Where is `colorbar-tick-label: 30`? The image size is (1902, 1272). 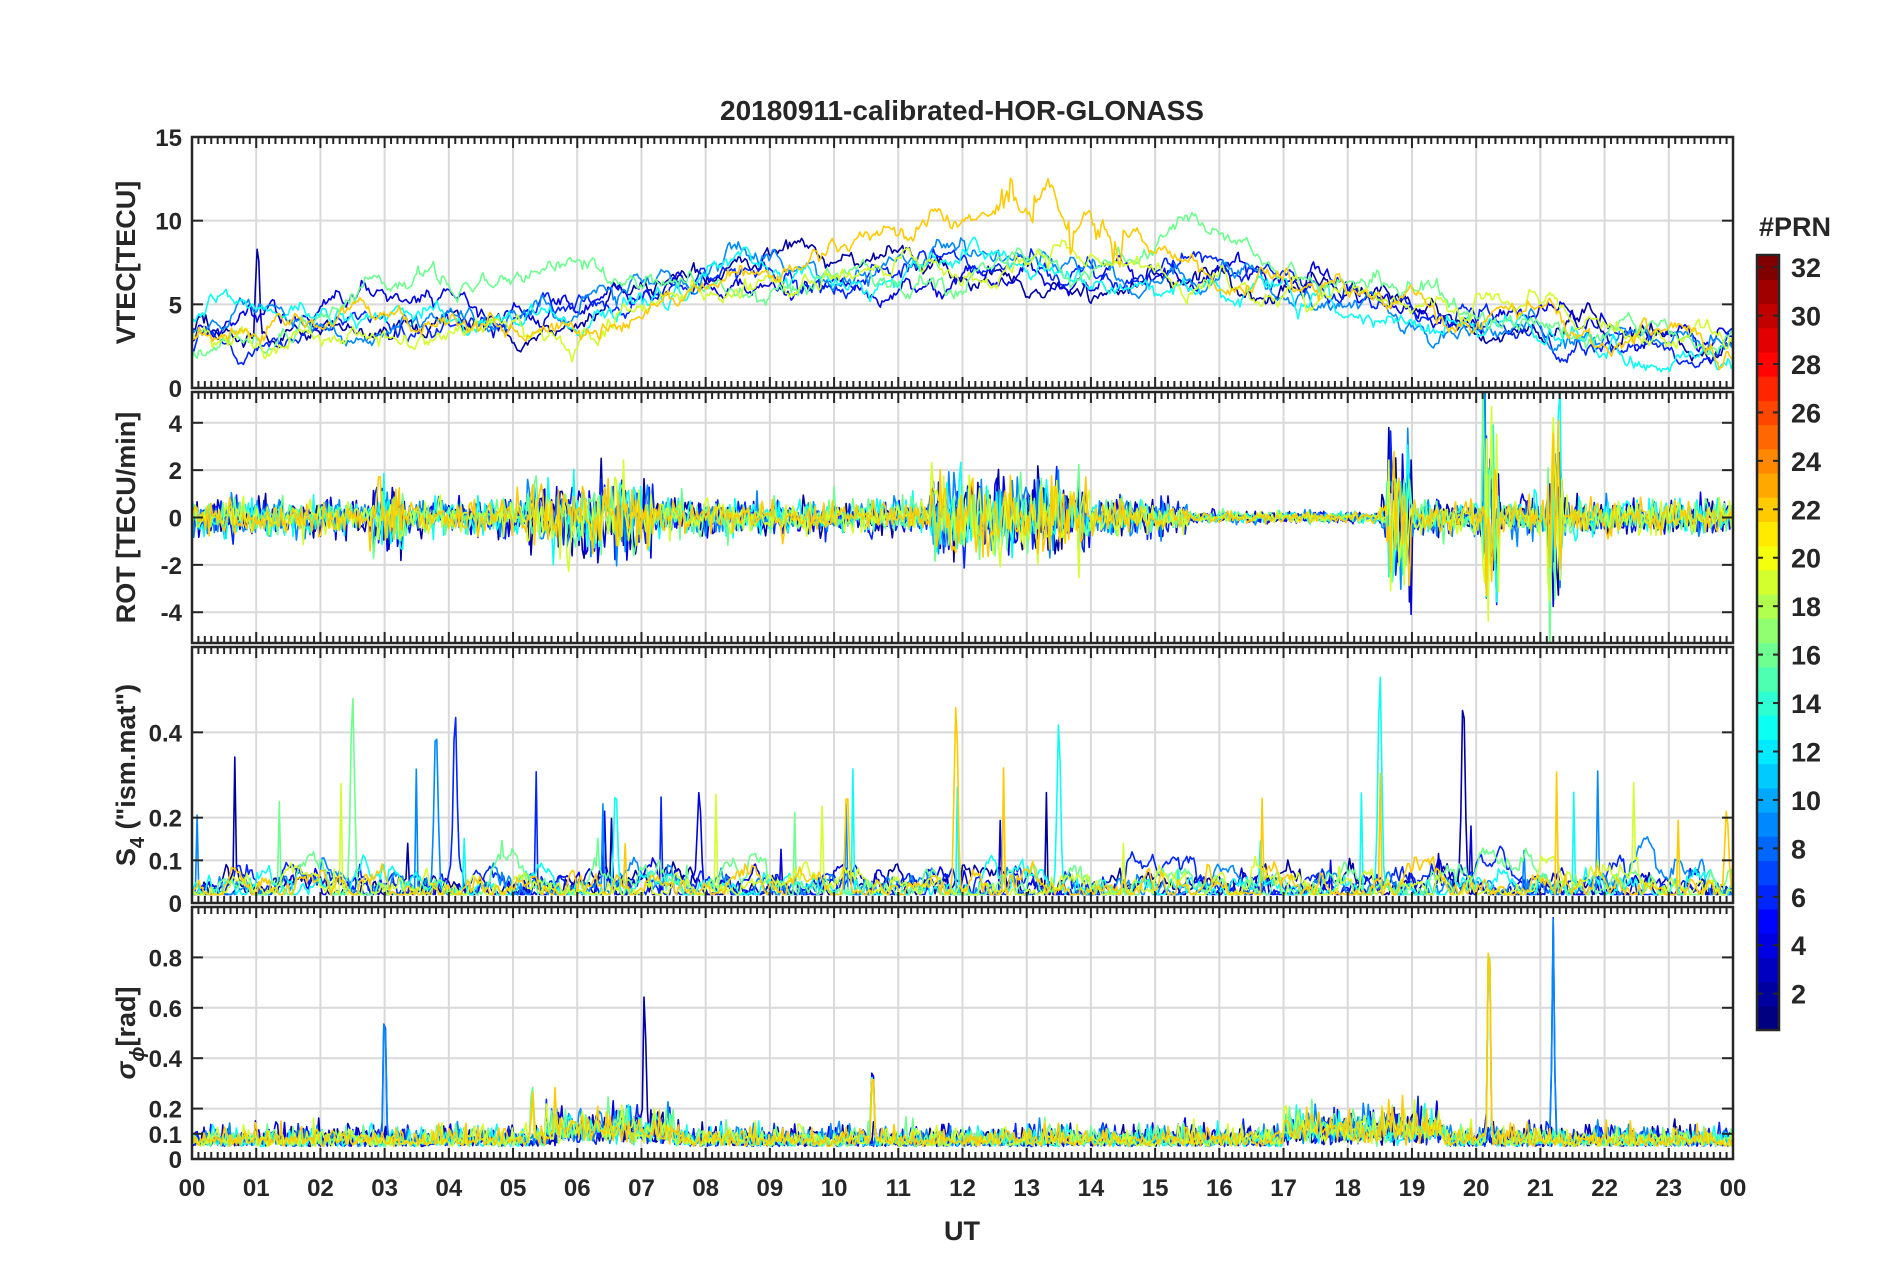 colorbar-tick-label: 30 is located at coordinates (1806, 317).